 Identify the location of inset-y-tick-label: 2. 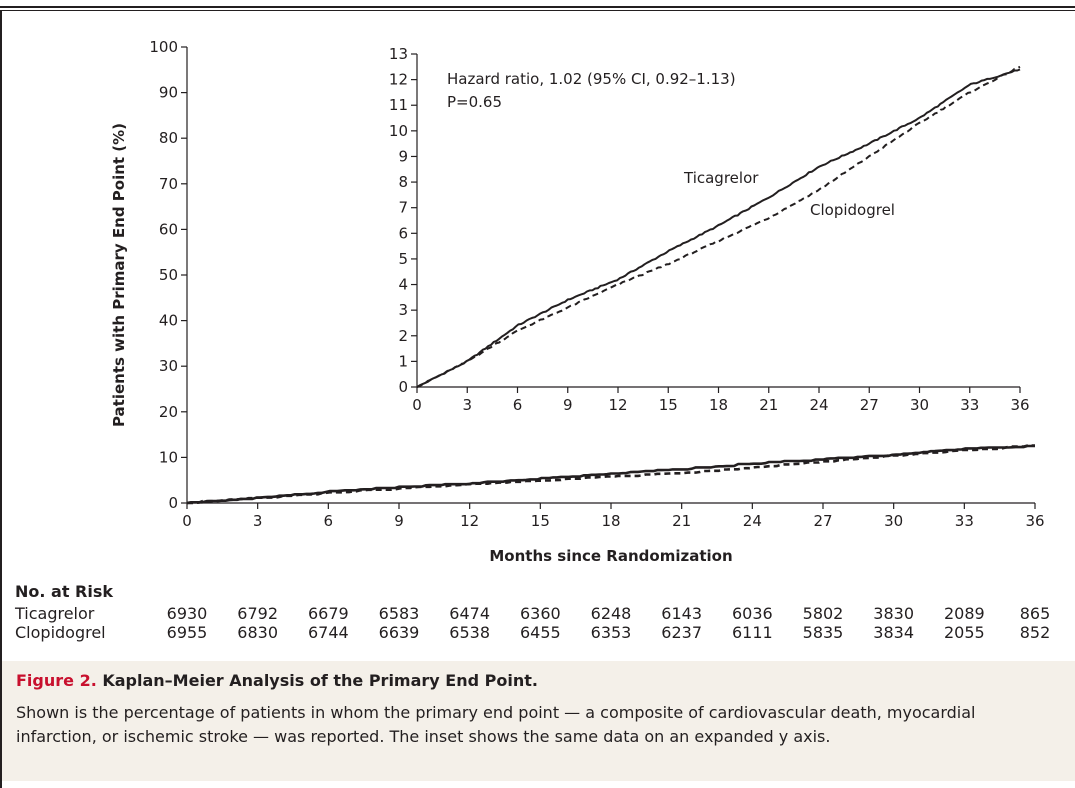
(403, 336).